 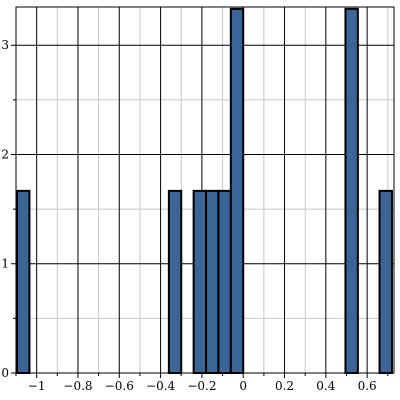 I want to click on x-tick-label: 0.4, so click(x=325, y=386).